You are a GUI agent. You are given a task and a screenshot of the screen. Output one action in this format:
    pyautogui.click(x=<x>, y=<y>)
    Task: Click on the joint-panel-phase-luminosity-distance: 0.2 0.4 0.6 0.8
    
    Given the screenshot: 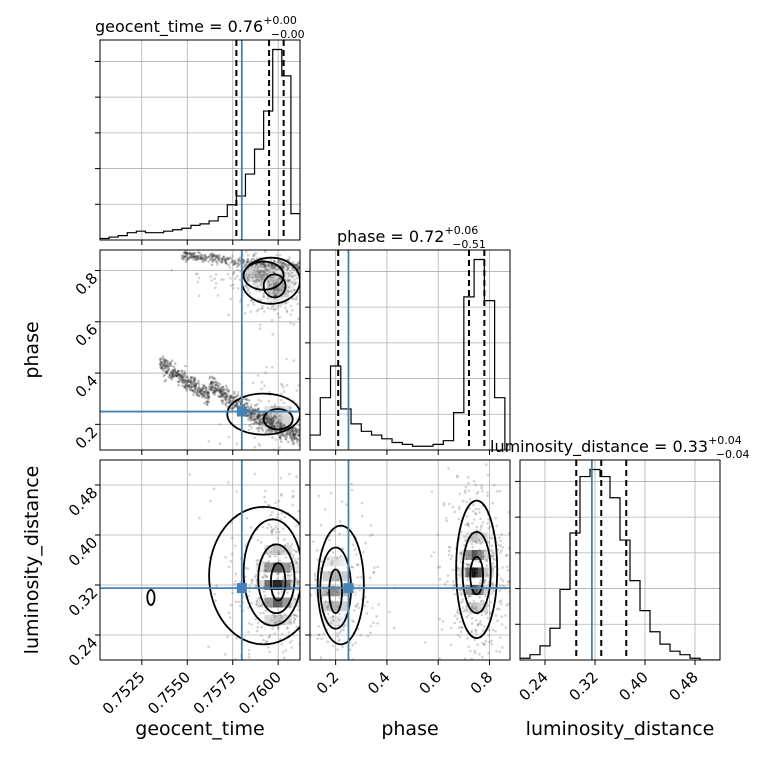 What is the action you would take?
    pyautogui.click(x=397, y=541)
    